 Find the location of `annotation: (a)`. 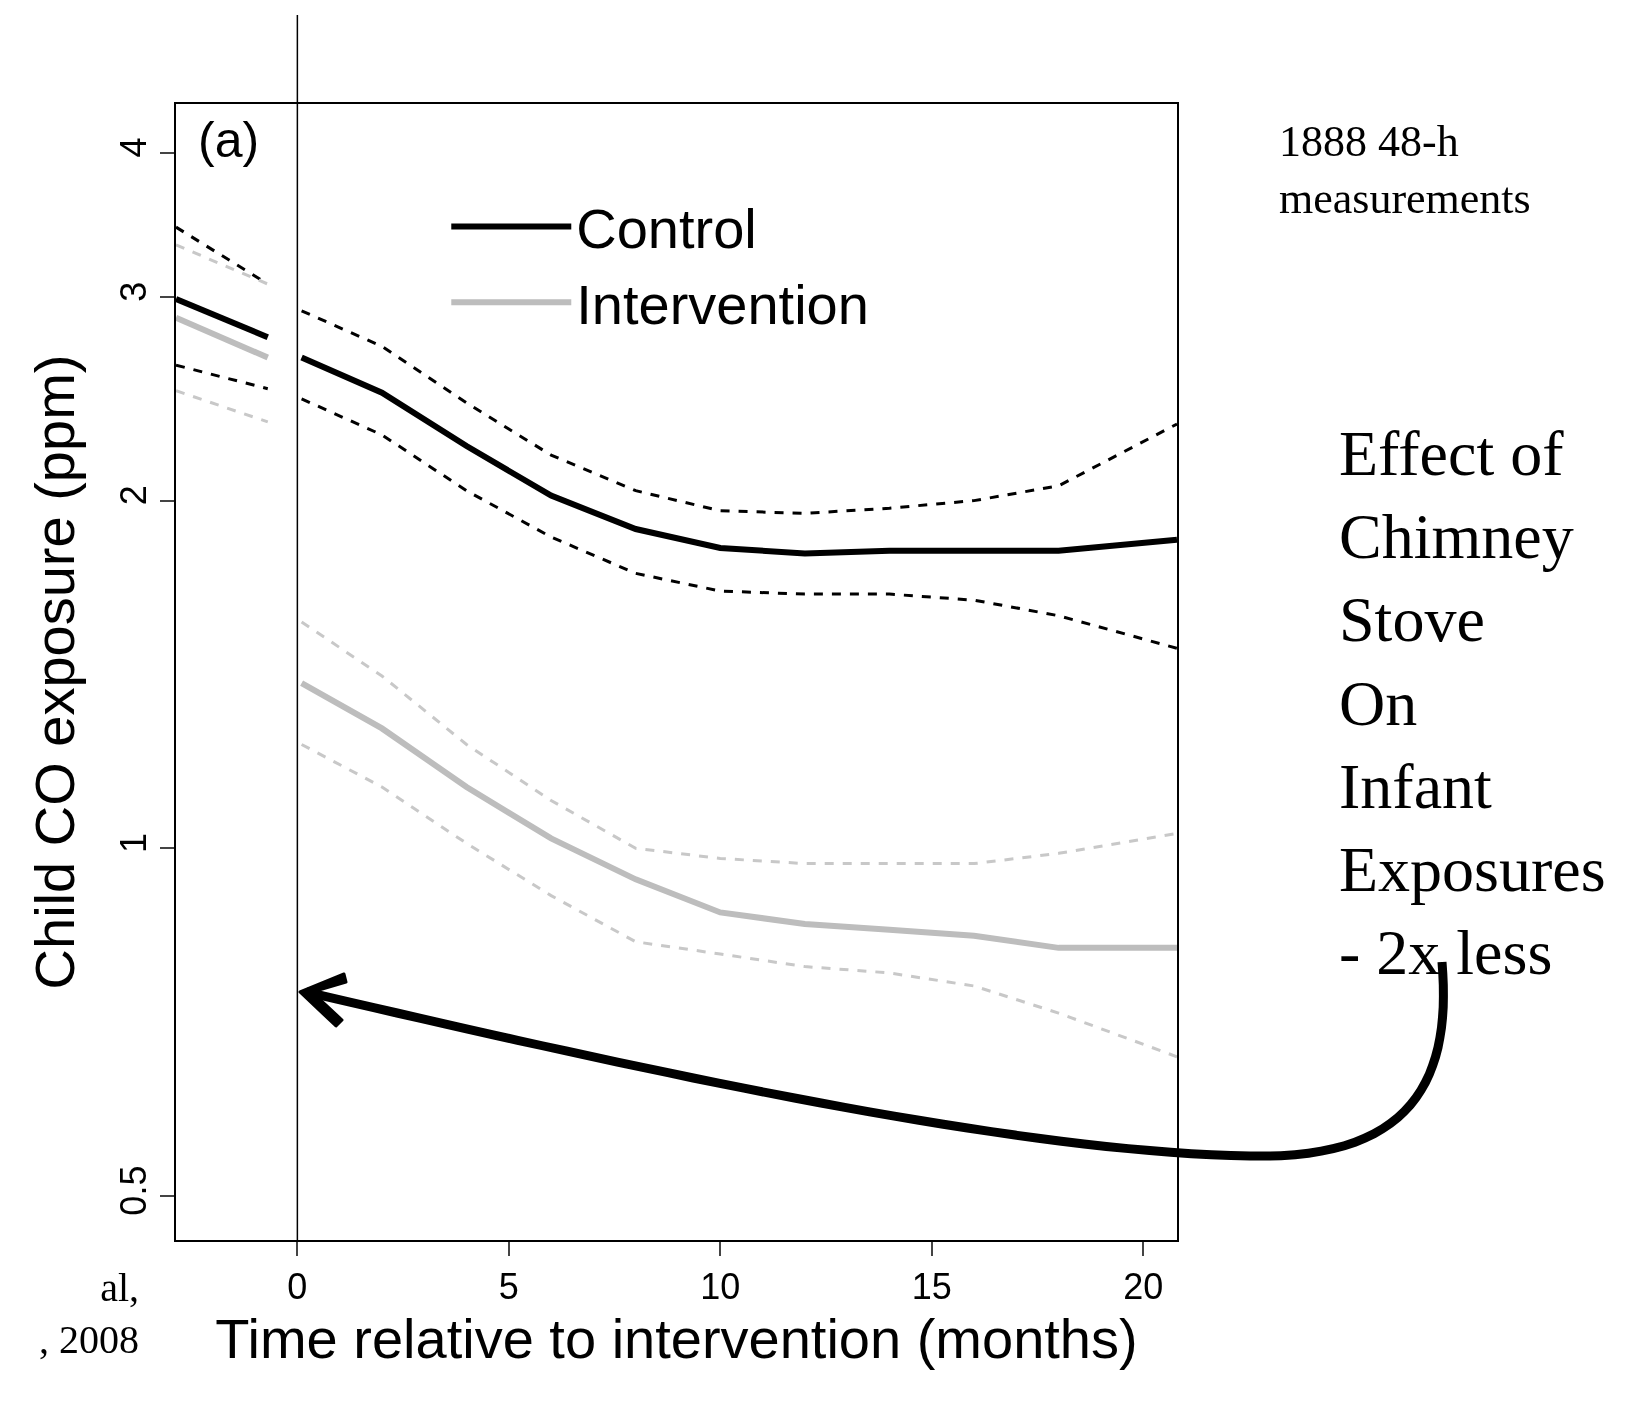

annotation: (a) is located at coordinates (229, 140).